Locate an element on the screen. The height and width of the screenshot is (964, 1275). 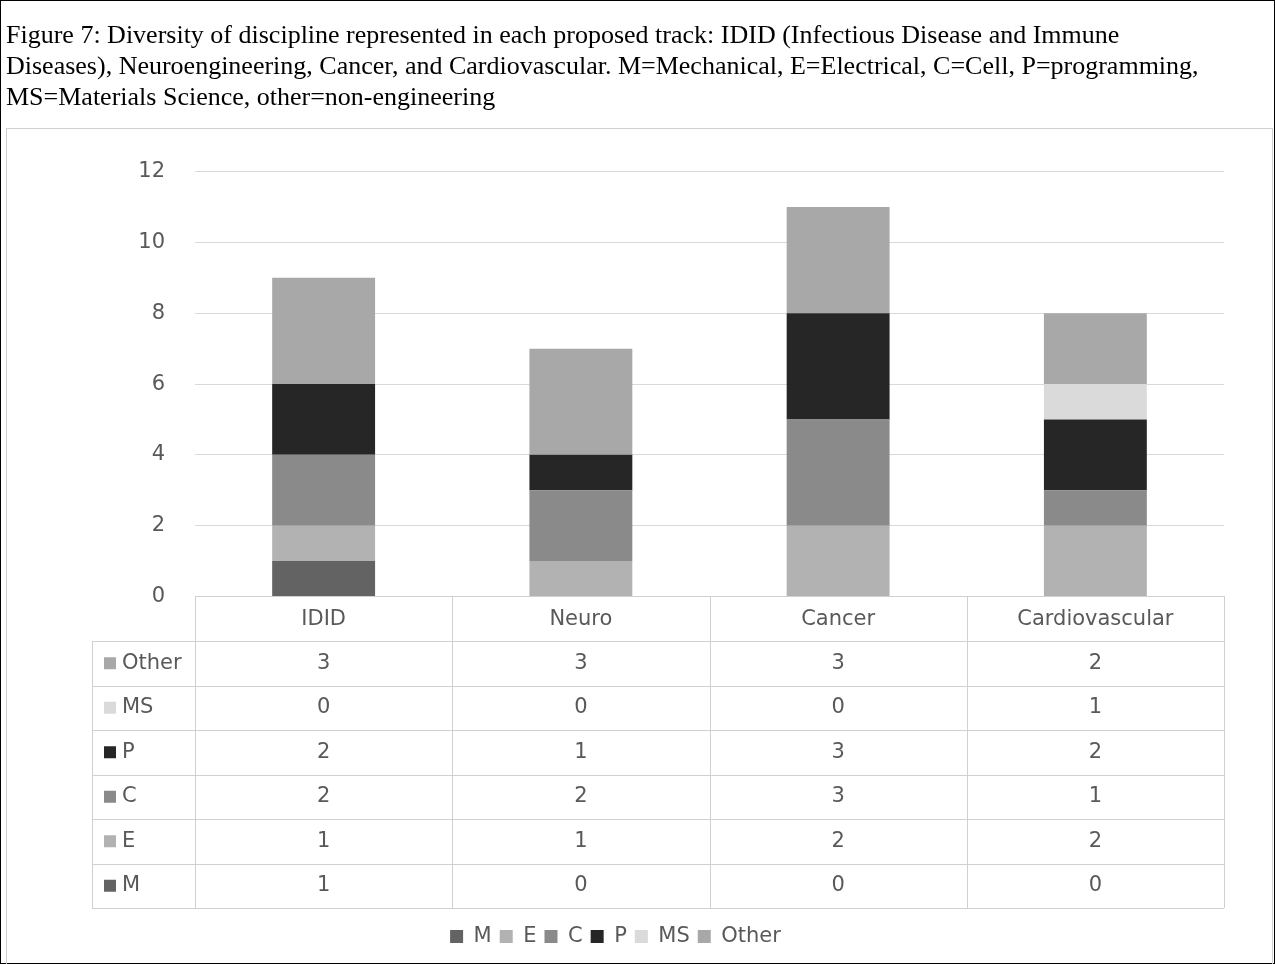
text: M is located at coordinates (482, 934).